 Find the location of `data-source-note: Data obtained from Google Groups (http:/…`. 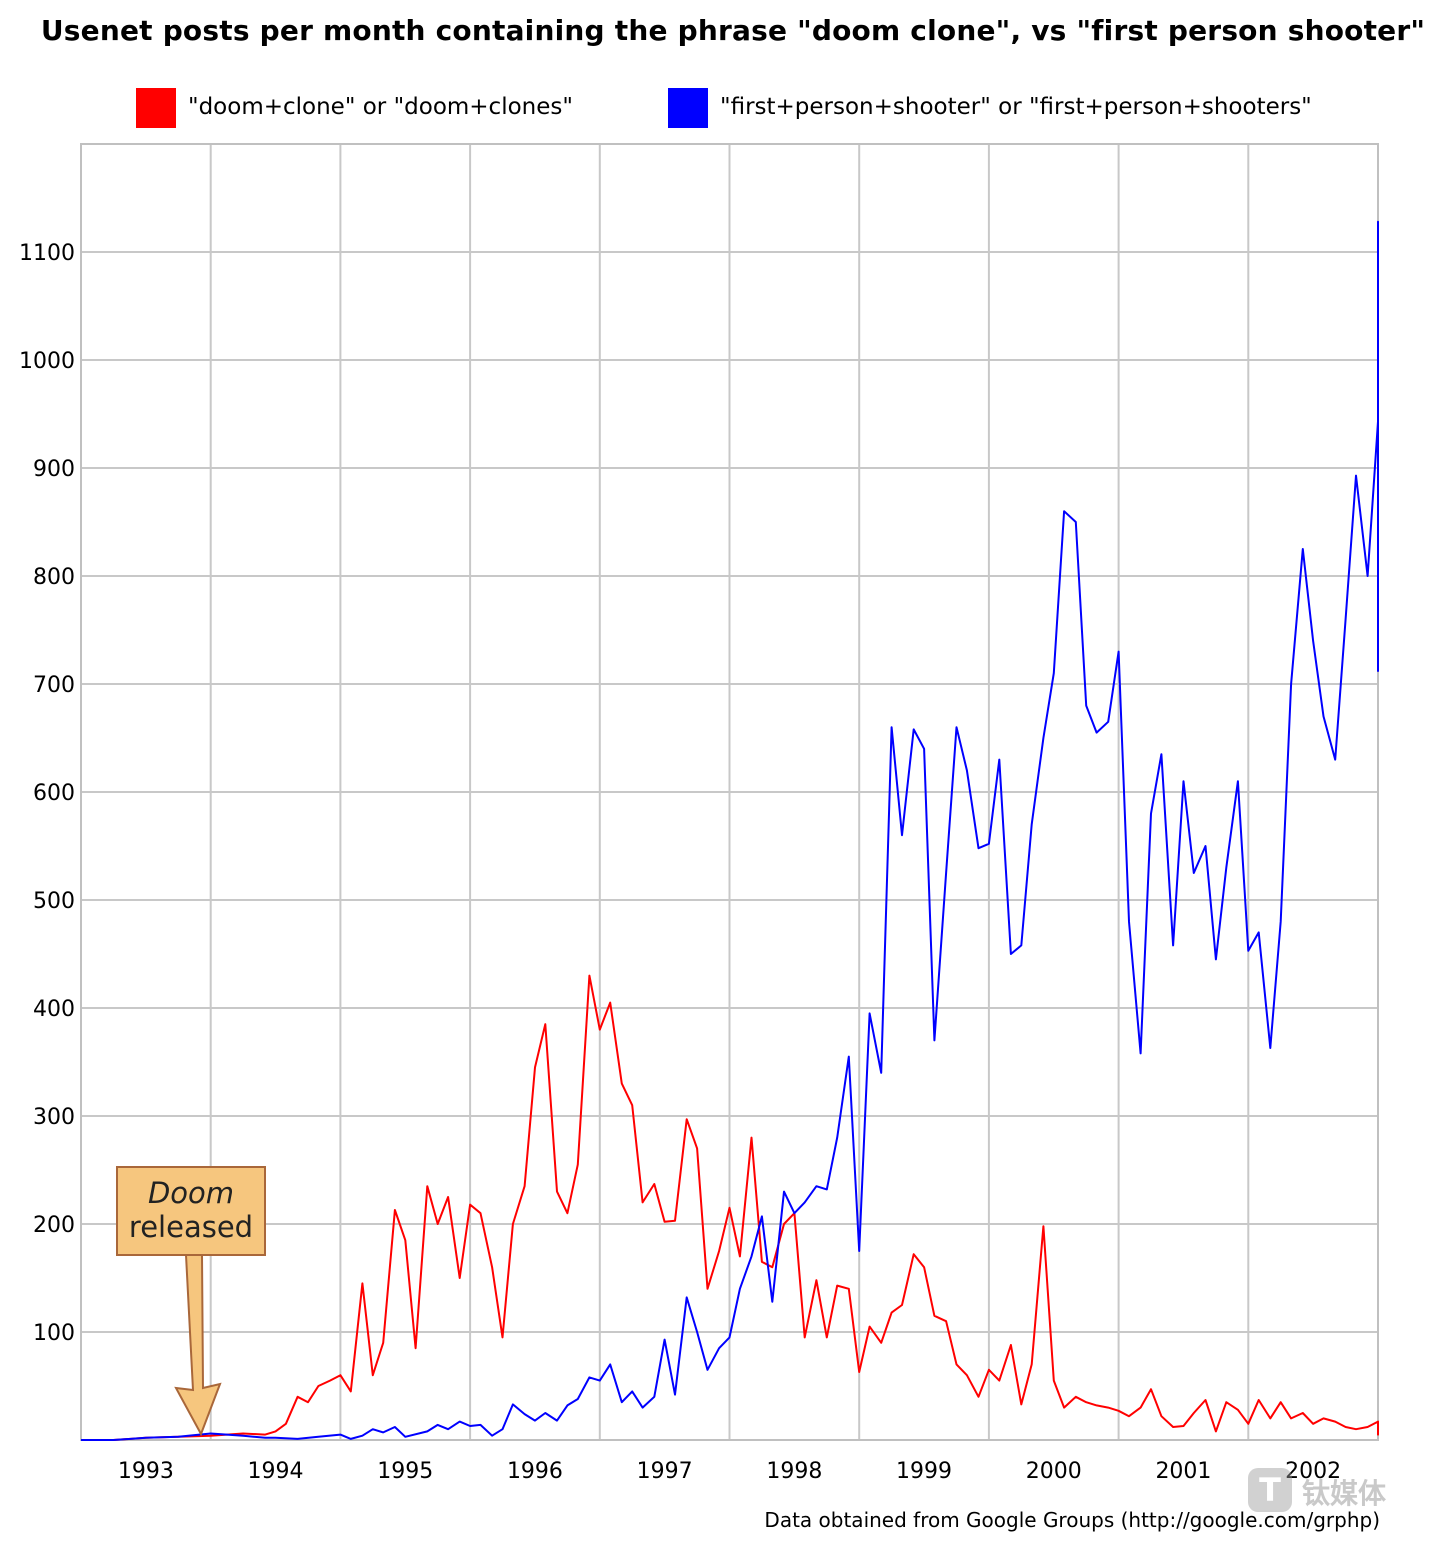

data-source-note: Data obtained from Google Groups (http:/… is located at coordinates (1072, 1520).